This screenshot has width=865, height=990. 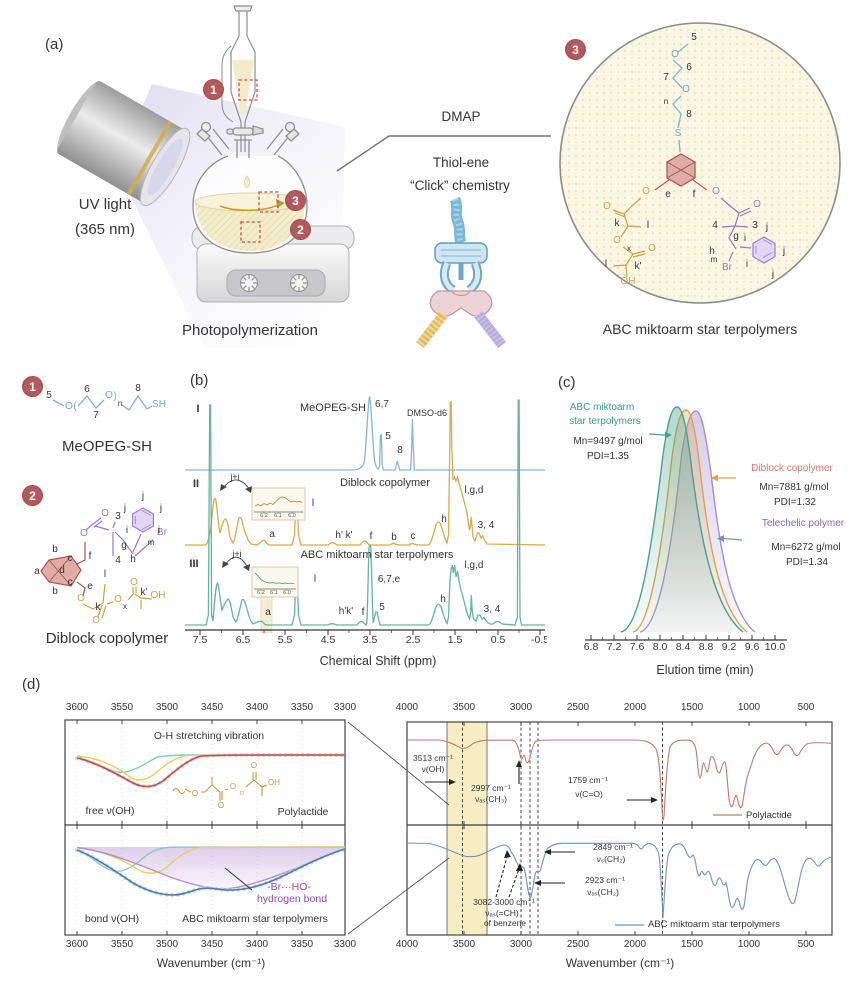 What do you see at coordinates (502, 913) in the screenshot?
I see `annotation-label: νₐₛ(=CH)` at bounding box center [502, 913].